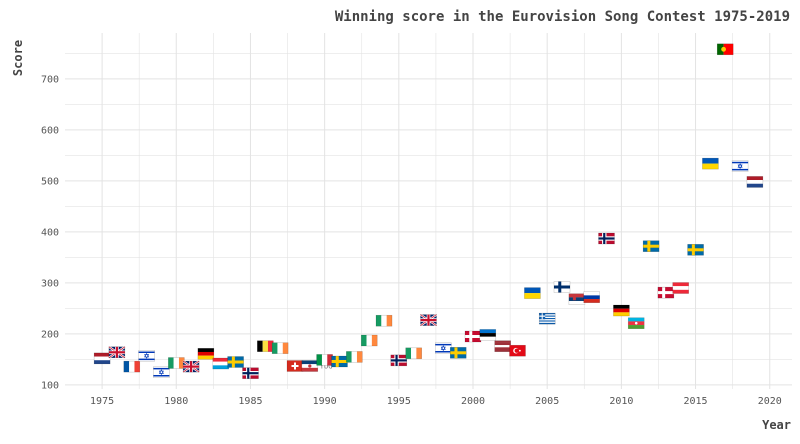 The image size is (800, 444). What do you see at coordinates (50, 283) in the screenshot?
I see `y-tick-label: 300` at bounding box center [50, 283].